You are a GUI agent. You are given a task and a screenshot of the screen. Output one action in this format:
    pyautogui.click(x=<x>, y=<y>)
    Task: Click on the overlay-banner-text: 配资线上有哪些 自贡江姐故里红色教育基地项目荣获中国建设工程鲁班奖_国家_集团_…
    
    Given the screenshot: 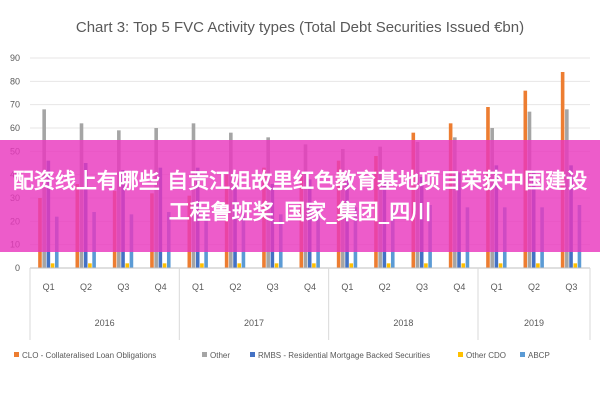 What is the action you would take?
    pyautogui.click(x=300, y=196)
    